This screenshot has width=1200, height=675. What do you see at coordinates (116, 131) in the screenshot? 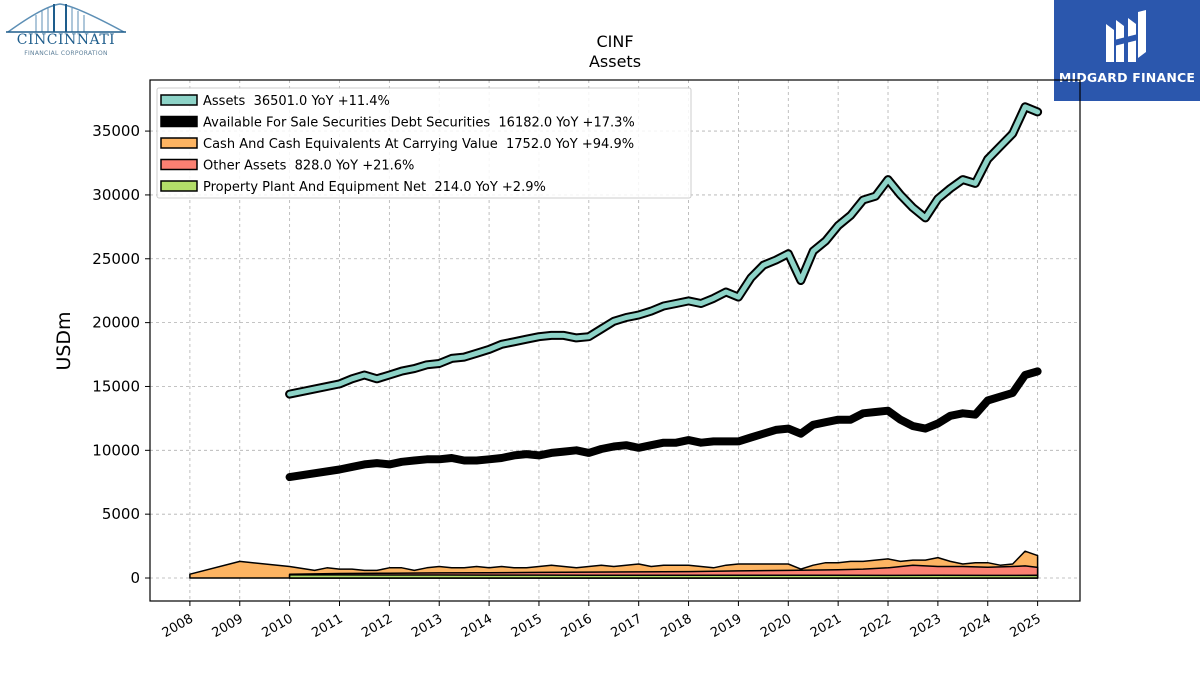
I see `y-tick-label: 35000` at bounding box center [116, 131].